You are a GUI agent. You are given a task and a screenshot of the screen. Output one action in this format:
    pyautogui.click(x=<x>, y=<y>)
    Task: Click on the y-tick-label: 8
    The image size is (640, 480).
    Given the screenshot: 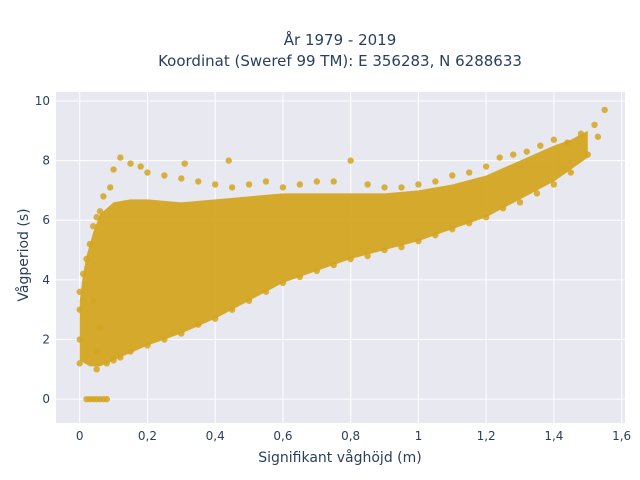 What is the action you would take?
    pyautogui.click(x=46, y=161)
    